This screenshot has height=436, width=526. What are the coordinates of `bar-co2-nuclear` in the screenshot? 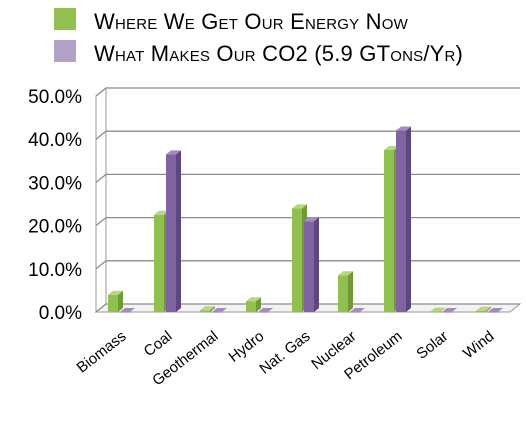 It's located at (357, 310).